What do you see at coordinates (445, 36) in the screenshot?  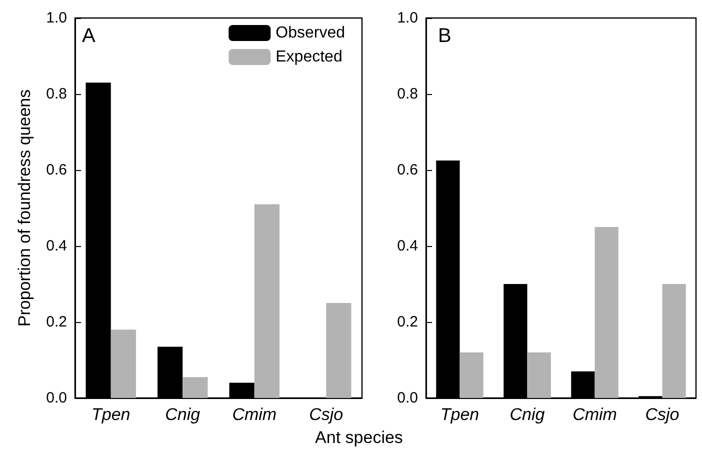 I see `annotation: B` at bounding box center [445, 36].